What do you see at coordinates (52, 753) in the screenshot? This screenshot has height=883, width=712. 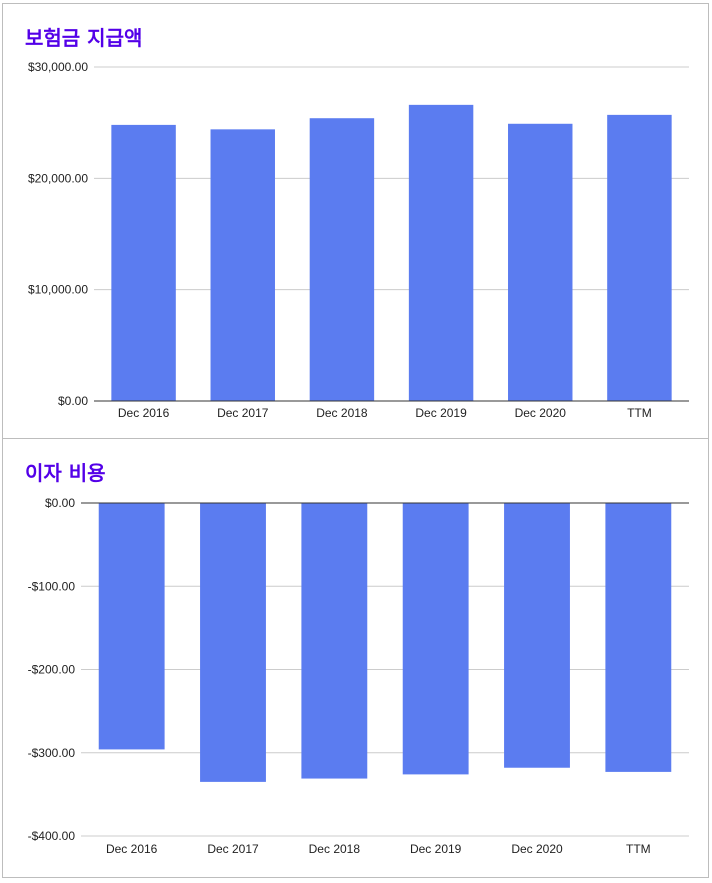 I see `y-tick-label: -$300.00` at bounding box center [52, 753].